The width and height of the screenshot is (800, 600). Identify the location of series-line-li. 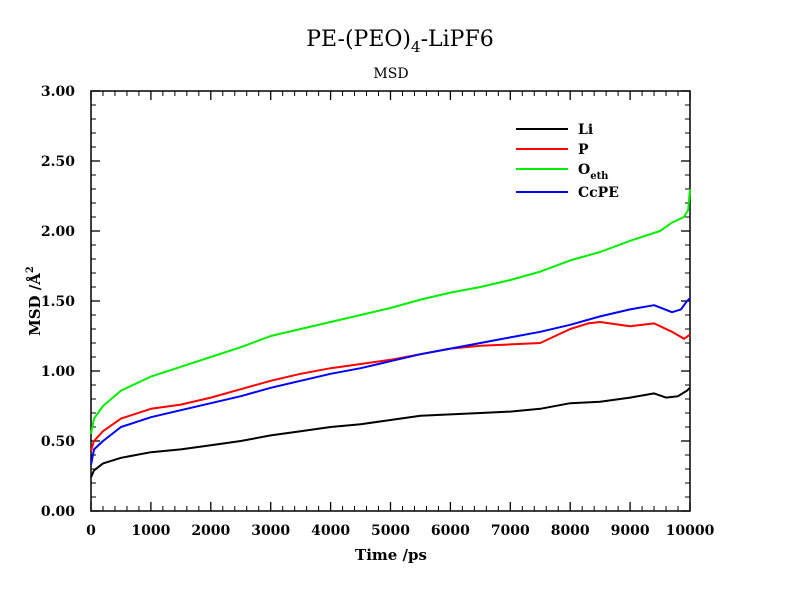
(390, 432).